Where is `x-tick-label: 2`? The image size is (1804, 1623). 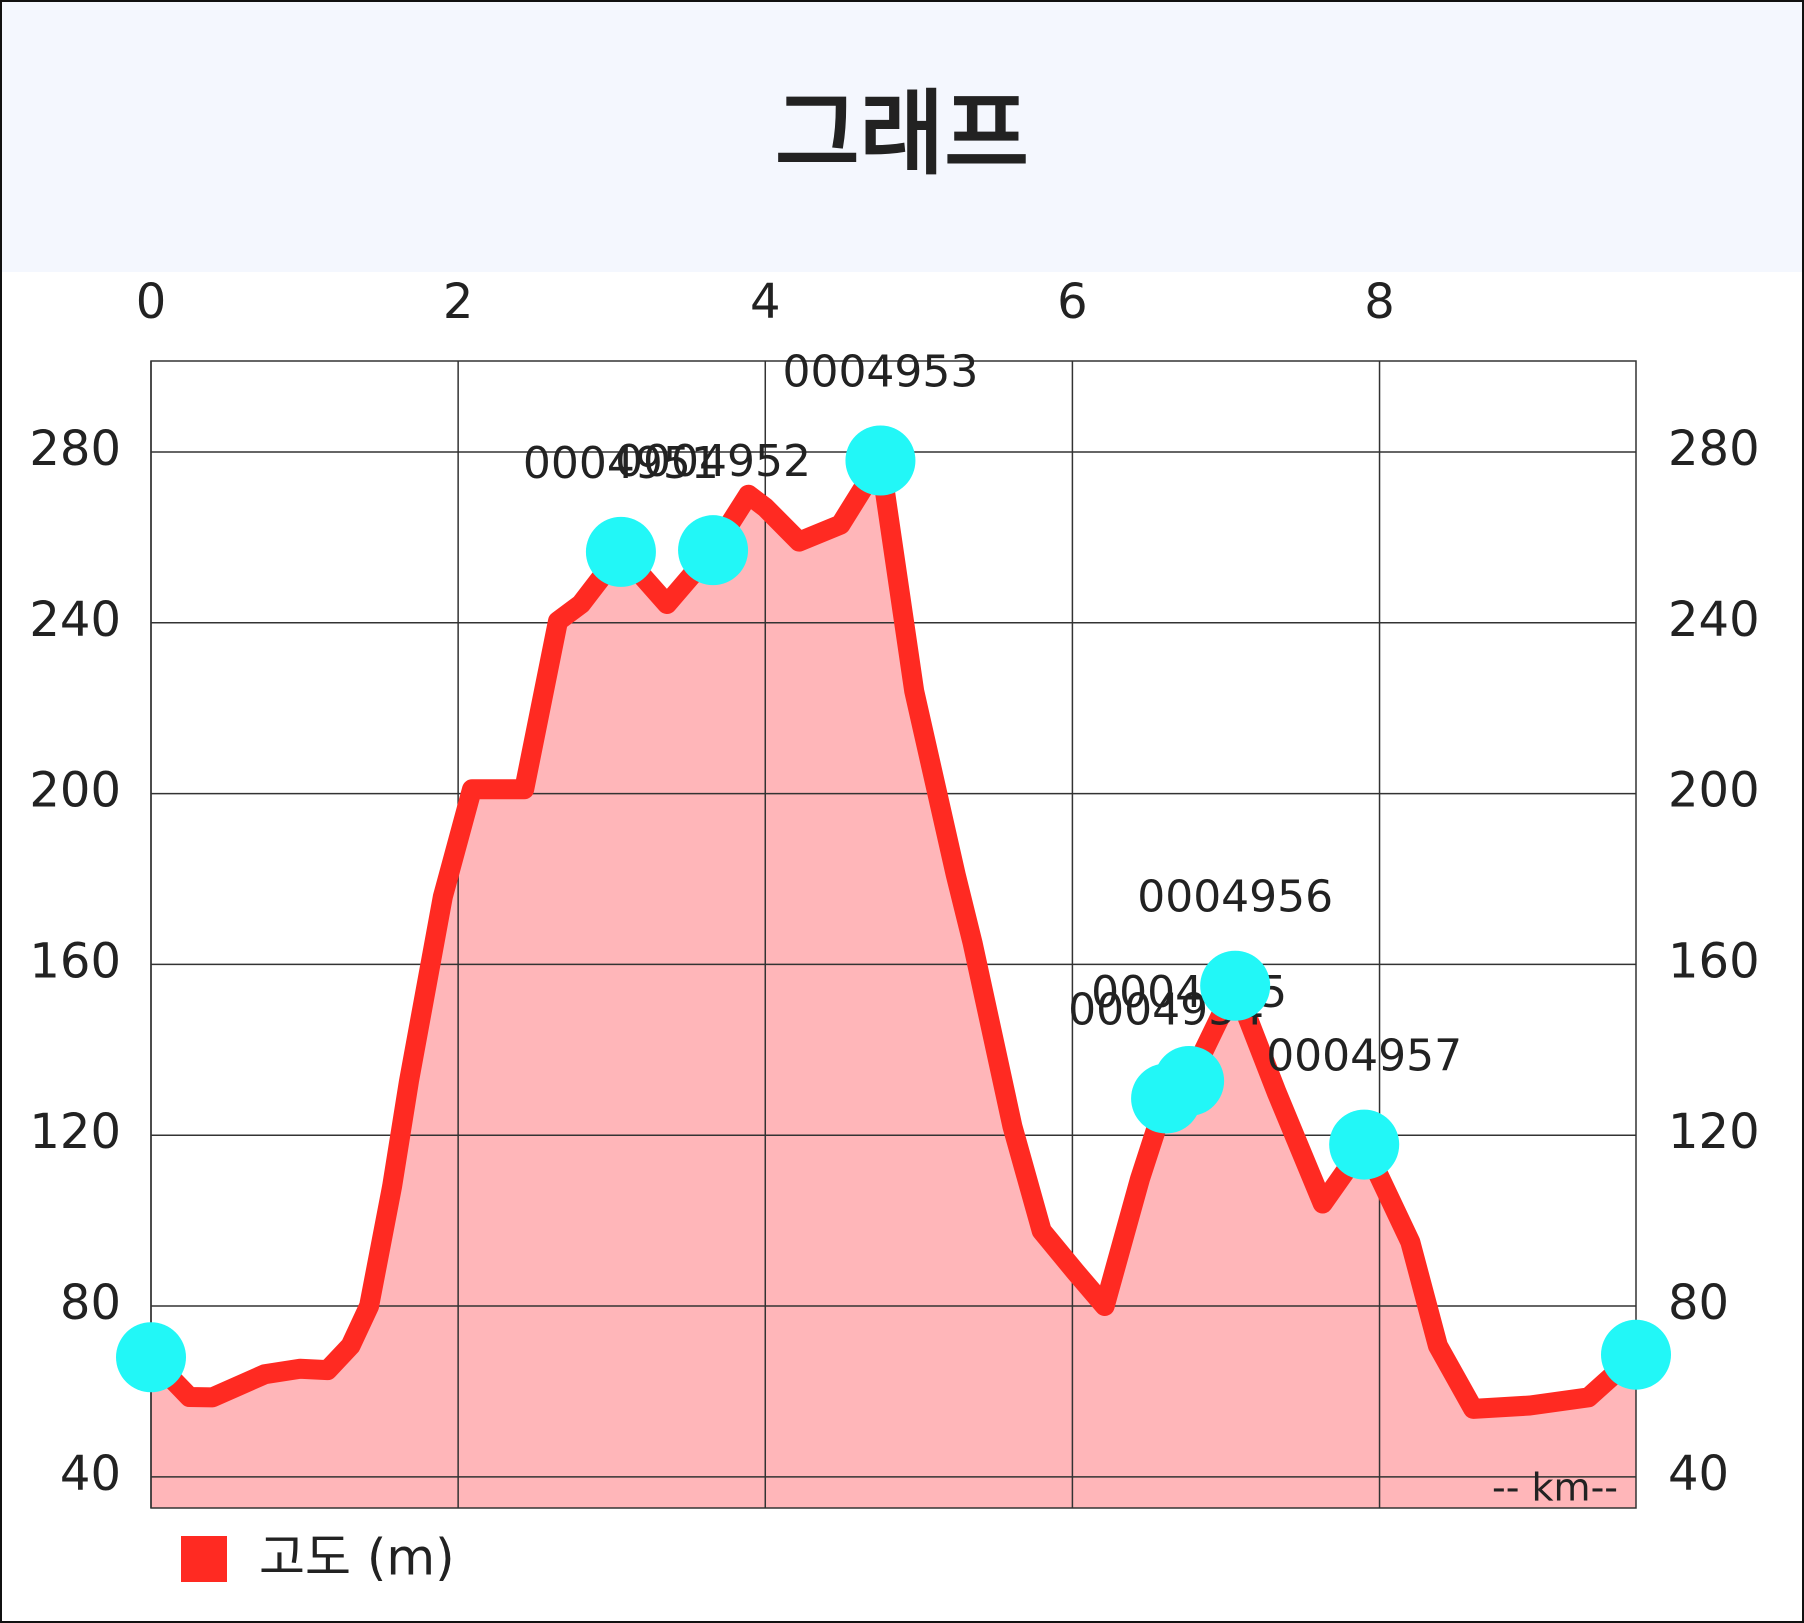
x-tick-label: 2 is located at coordinates (458, 302).